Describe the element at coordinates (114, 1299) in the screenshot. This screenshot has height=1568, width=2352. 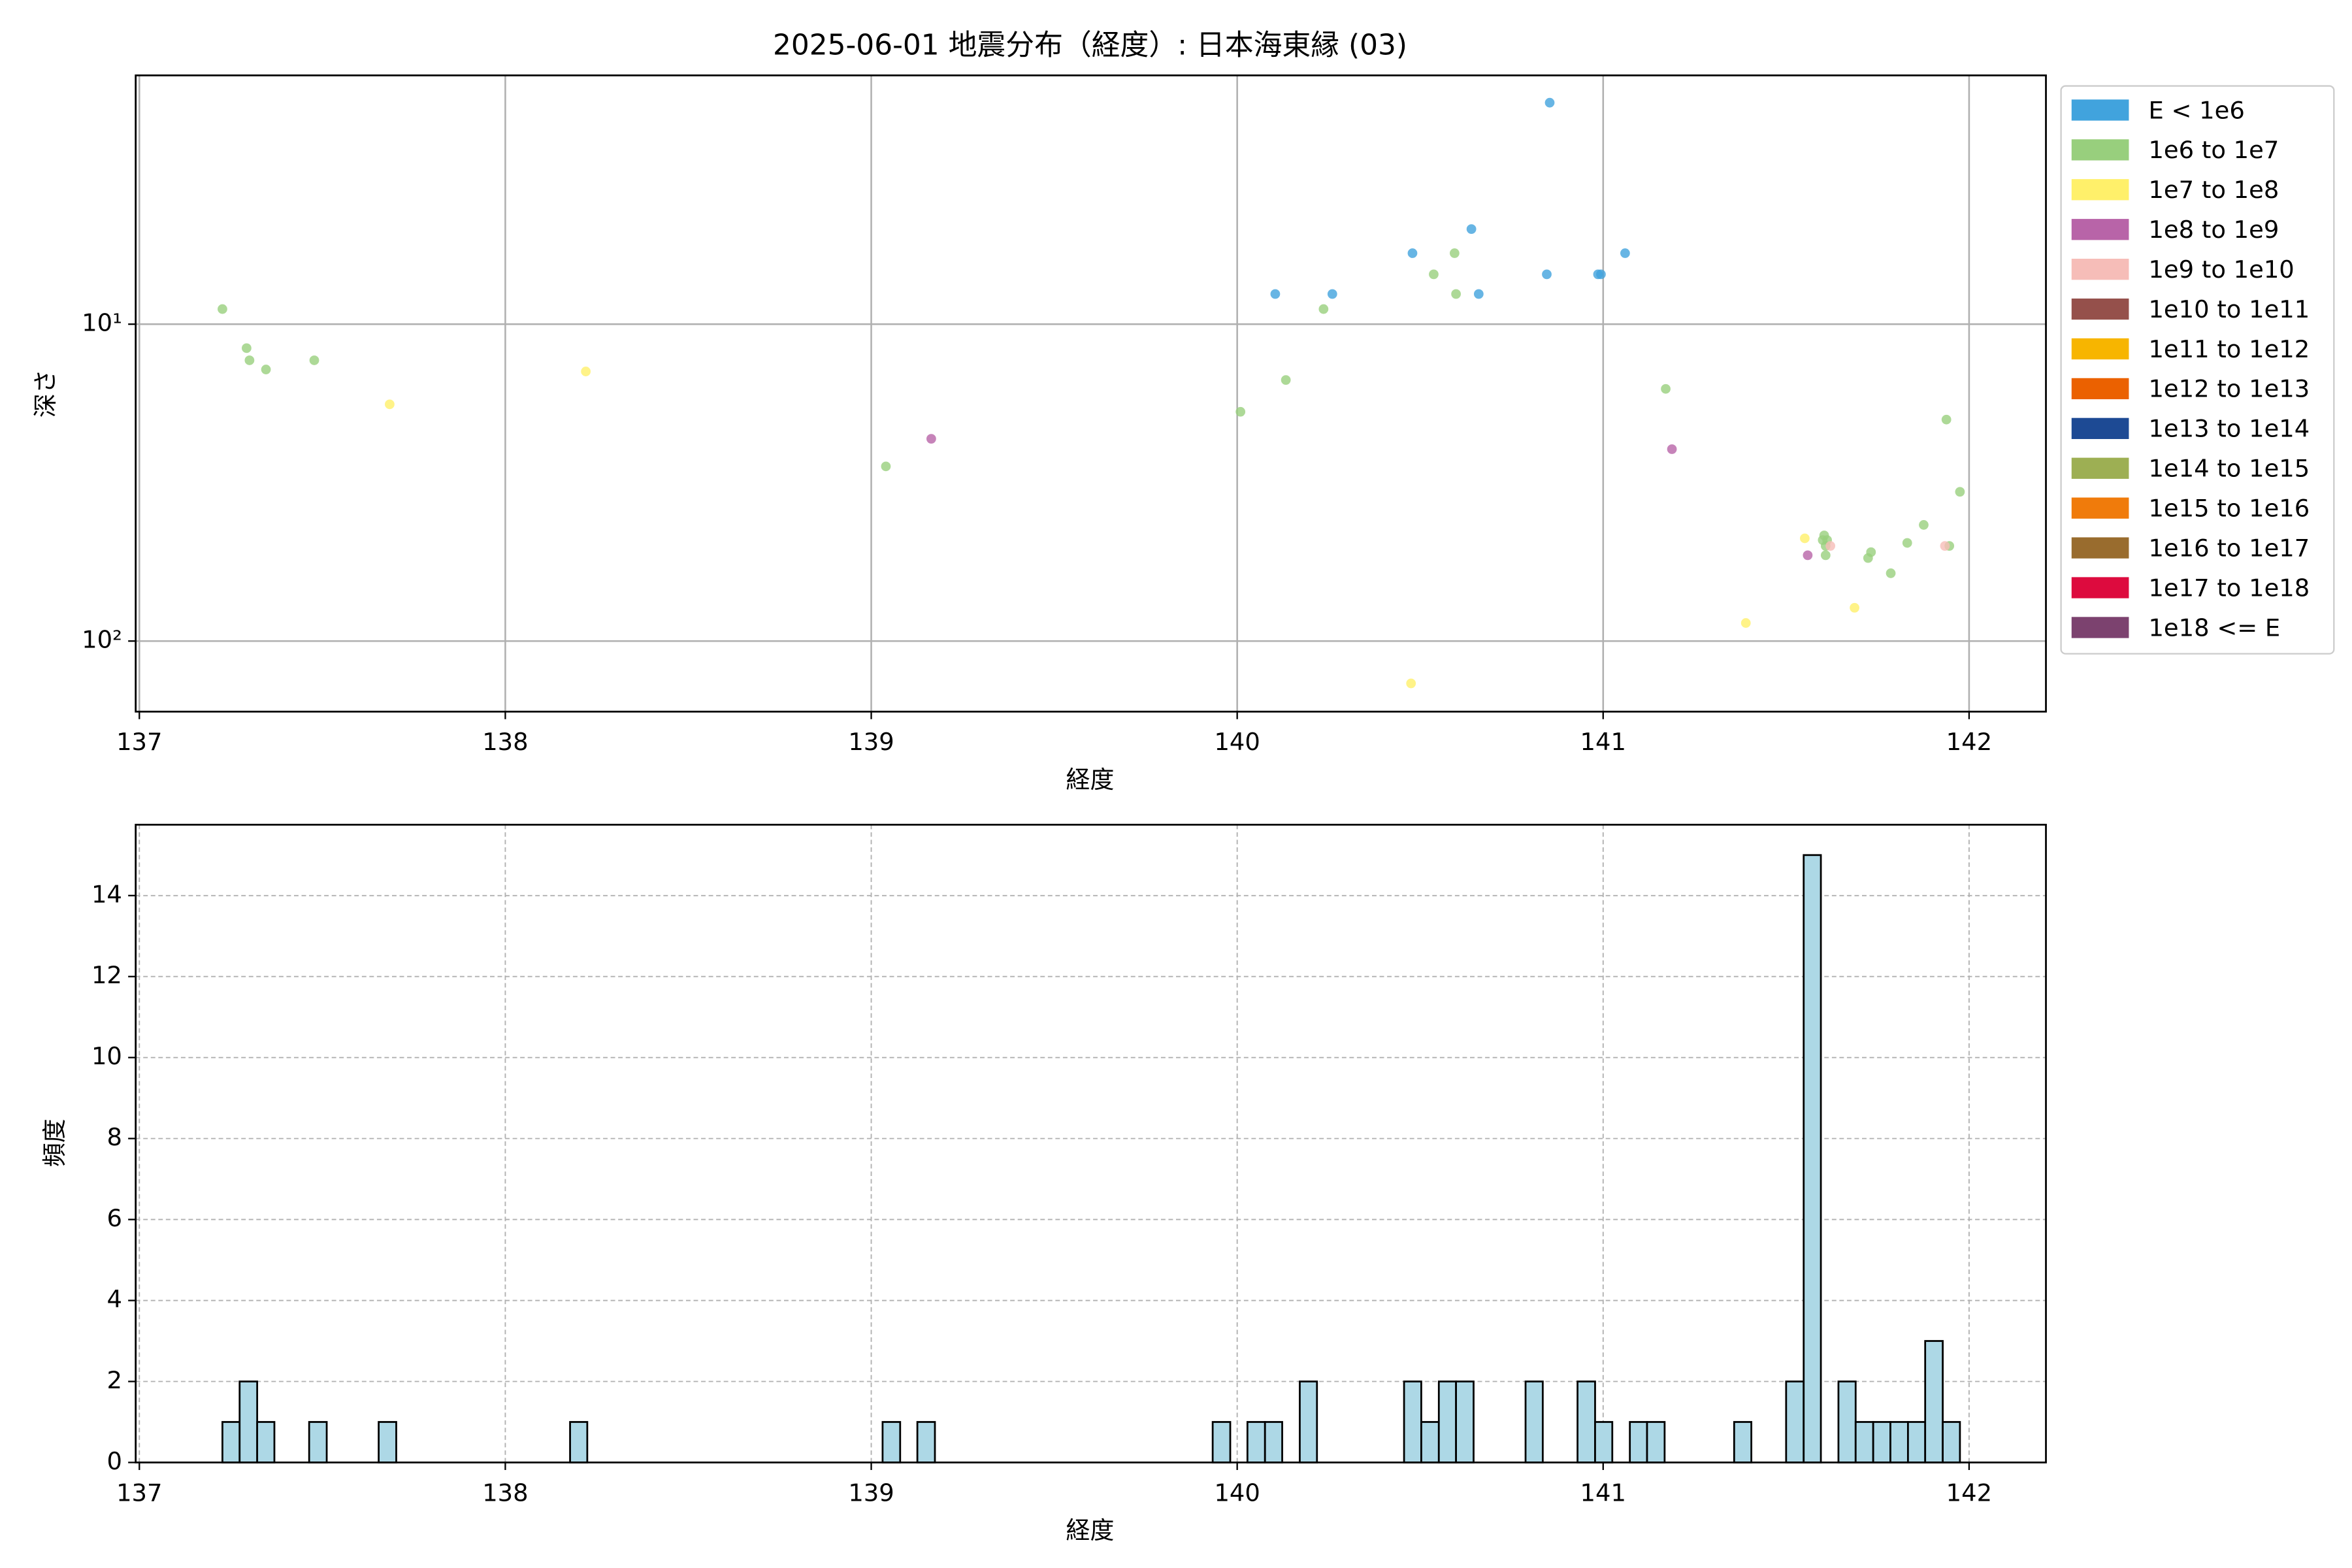
I see `y-tick-label: 4` at that location.